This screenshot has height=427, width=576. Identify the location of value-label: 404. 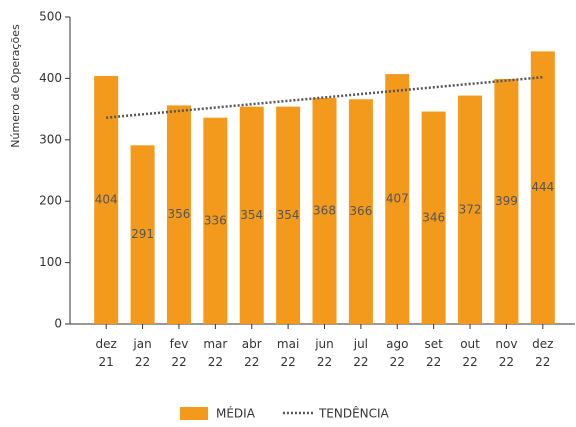
(106, 199).